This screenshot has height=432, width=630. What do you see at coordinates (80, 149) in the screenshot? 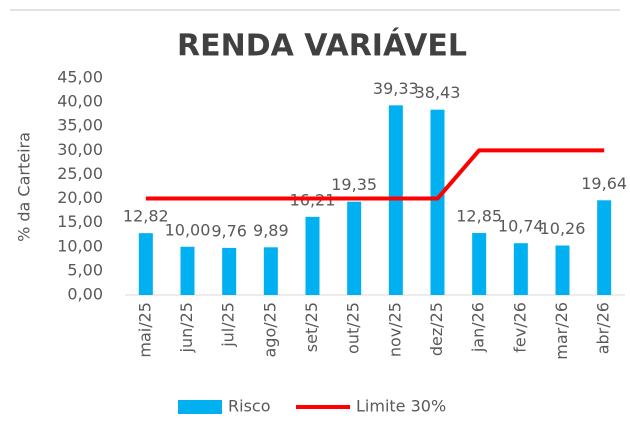
I see `y-tick-label: 30,00` at bounding box center [80, 149].